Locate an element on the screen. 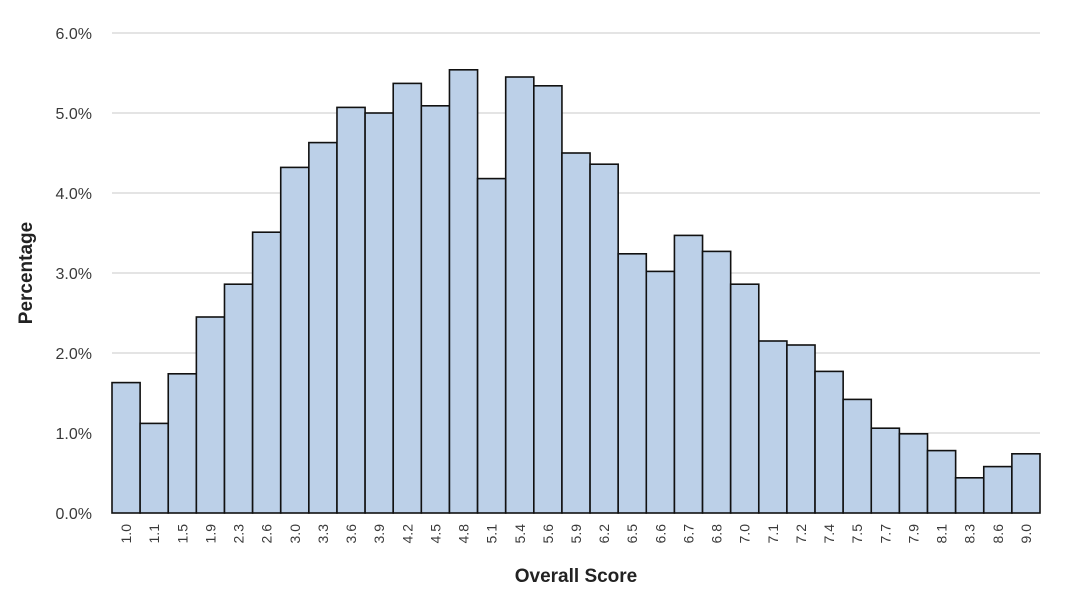 The height and width of the screenshot is (612, 1080). y-tick-label: 0.0% is located at coordinates (74, 514).